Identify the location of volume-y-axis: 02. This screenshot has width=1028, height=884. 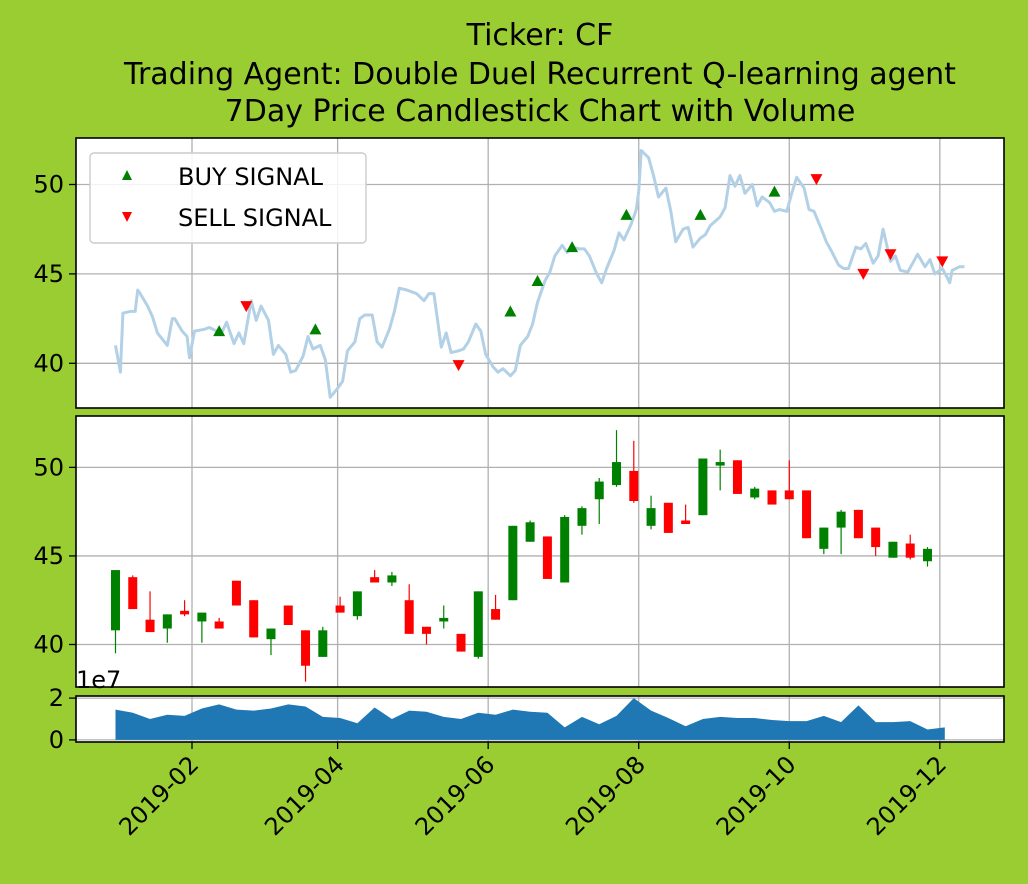
(62, 719).